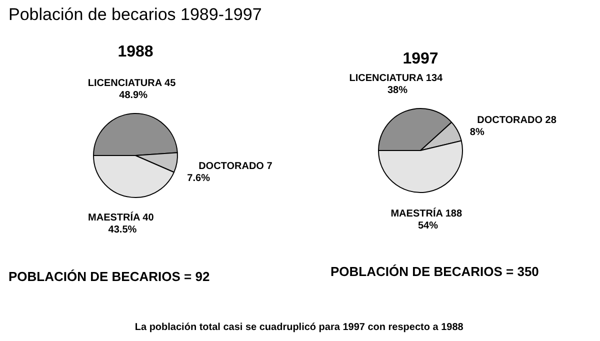 The height and width of the screenshot is (341, 600). What do you see at coordinates (230, 172) in the screenshot?
I see `slice-label: DOCTORADO 7 7.6%` at bounding box center [230, 172].